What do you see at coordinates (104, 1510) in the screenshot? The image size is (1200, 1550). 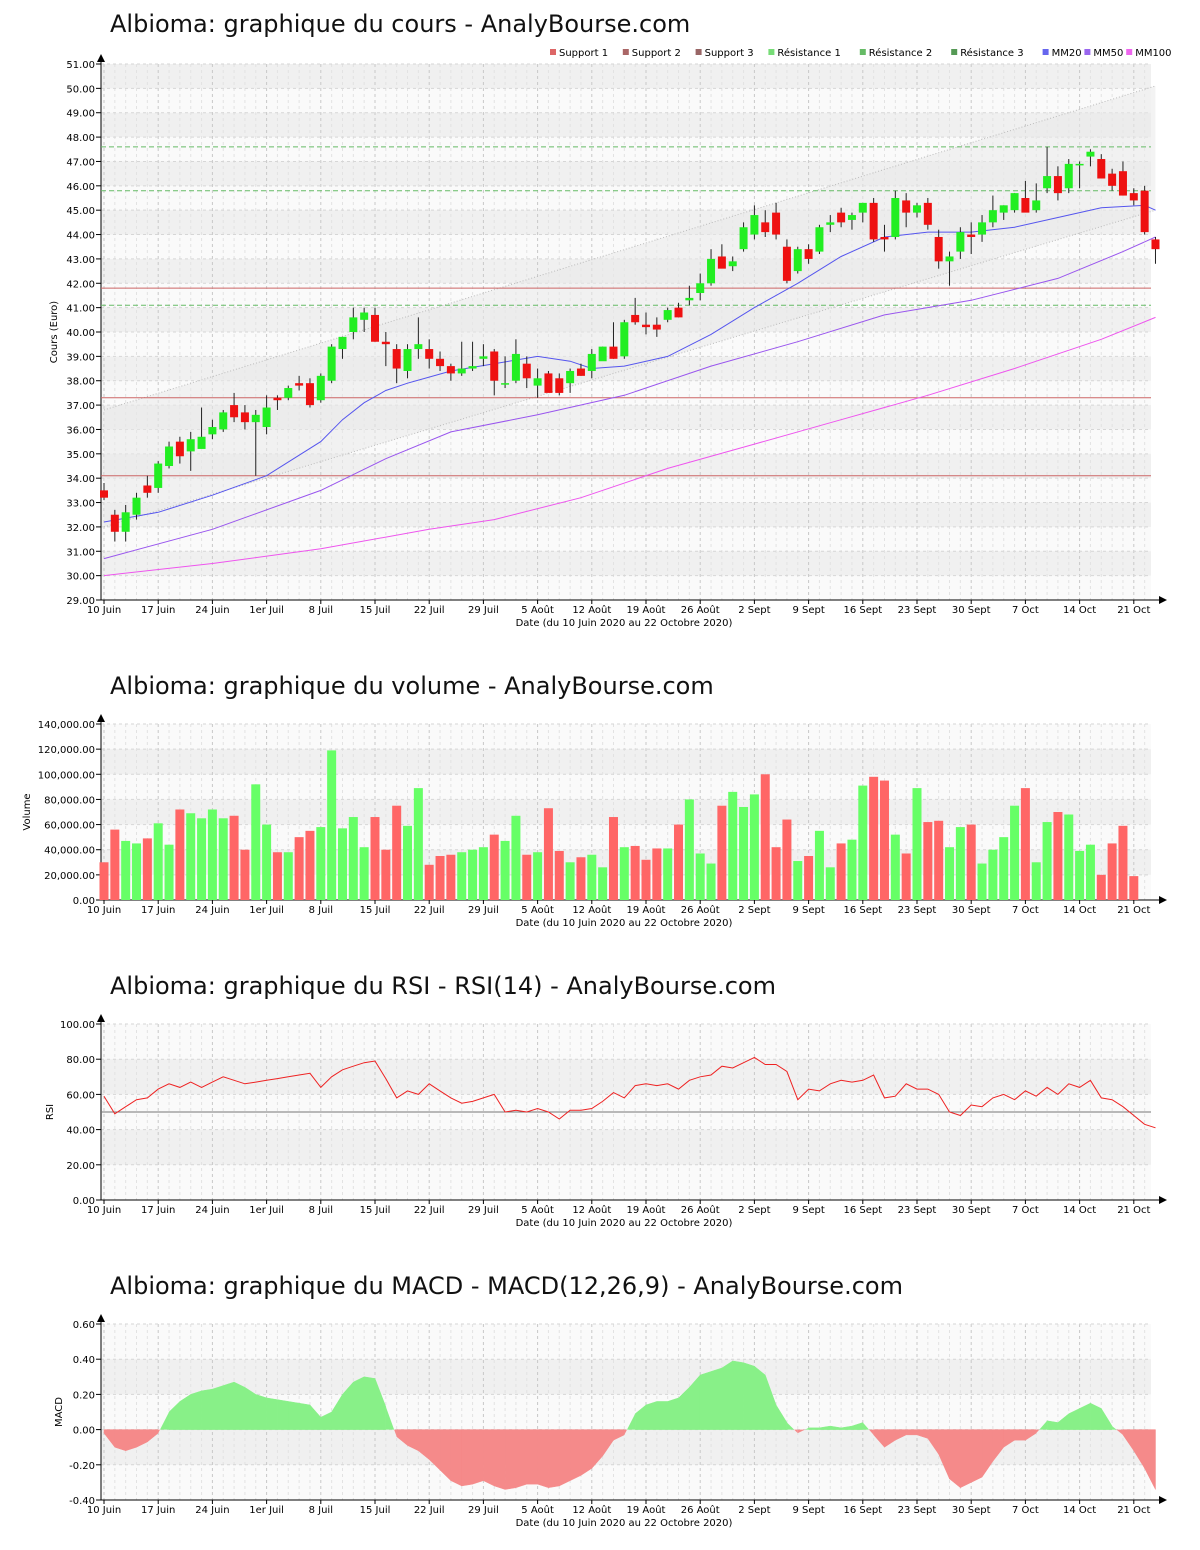 I see `x-tick-label: 10 Juin` at bounding box center [104, 1510].